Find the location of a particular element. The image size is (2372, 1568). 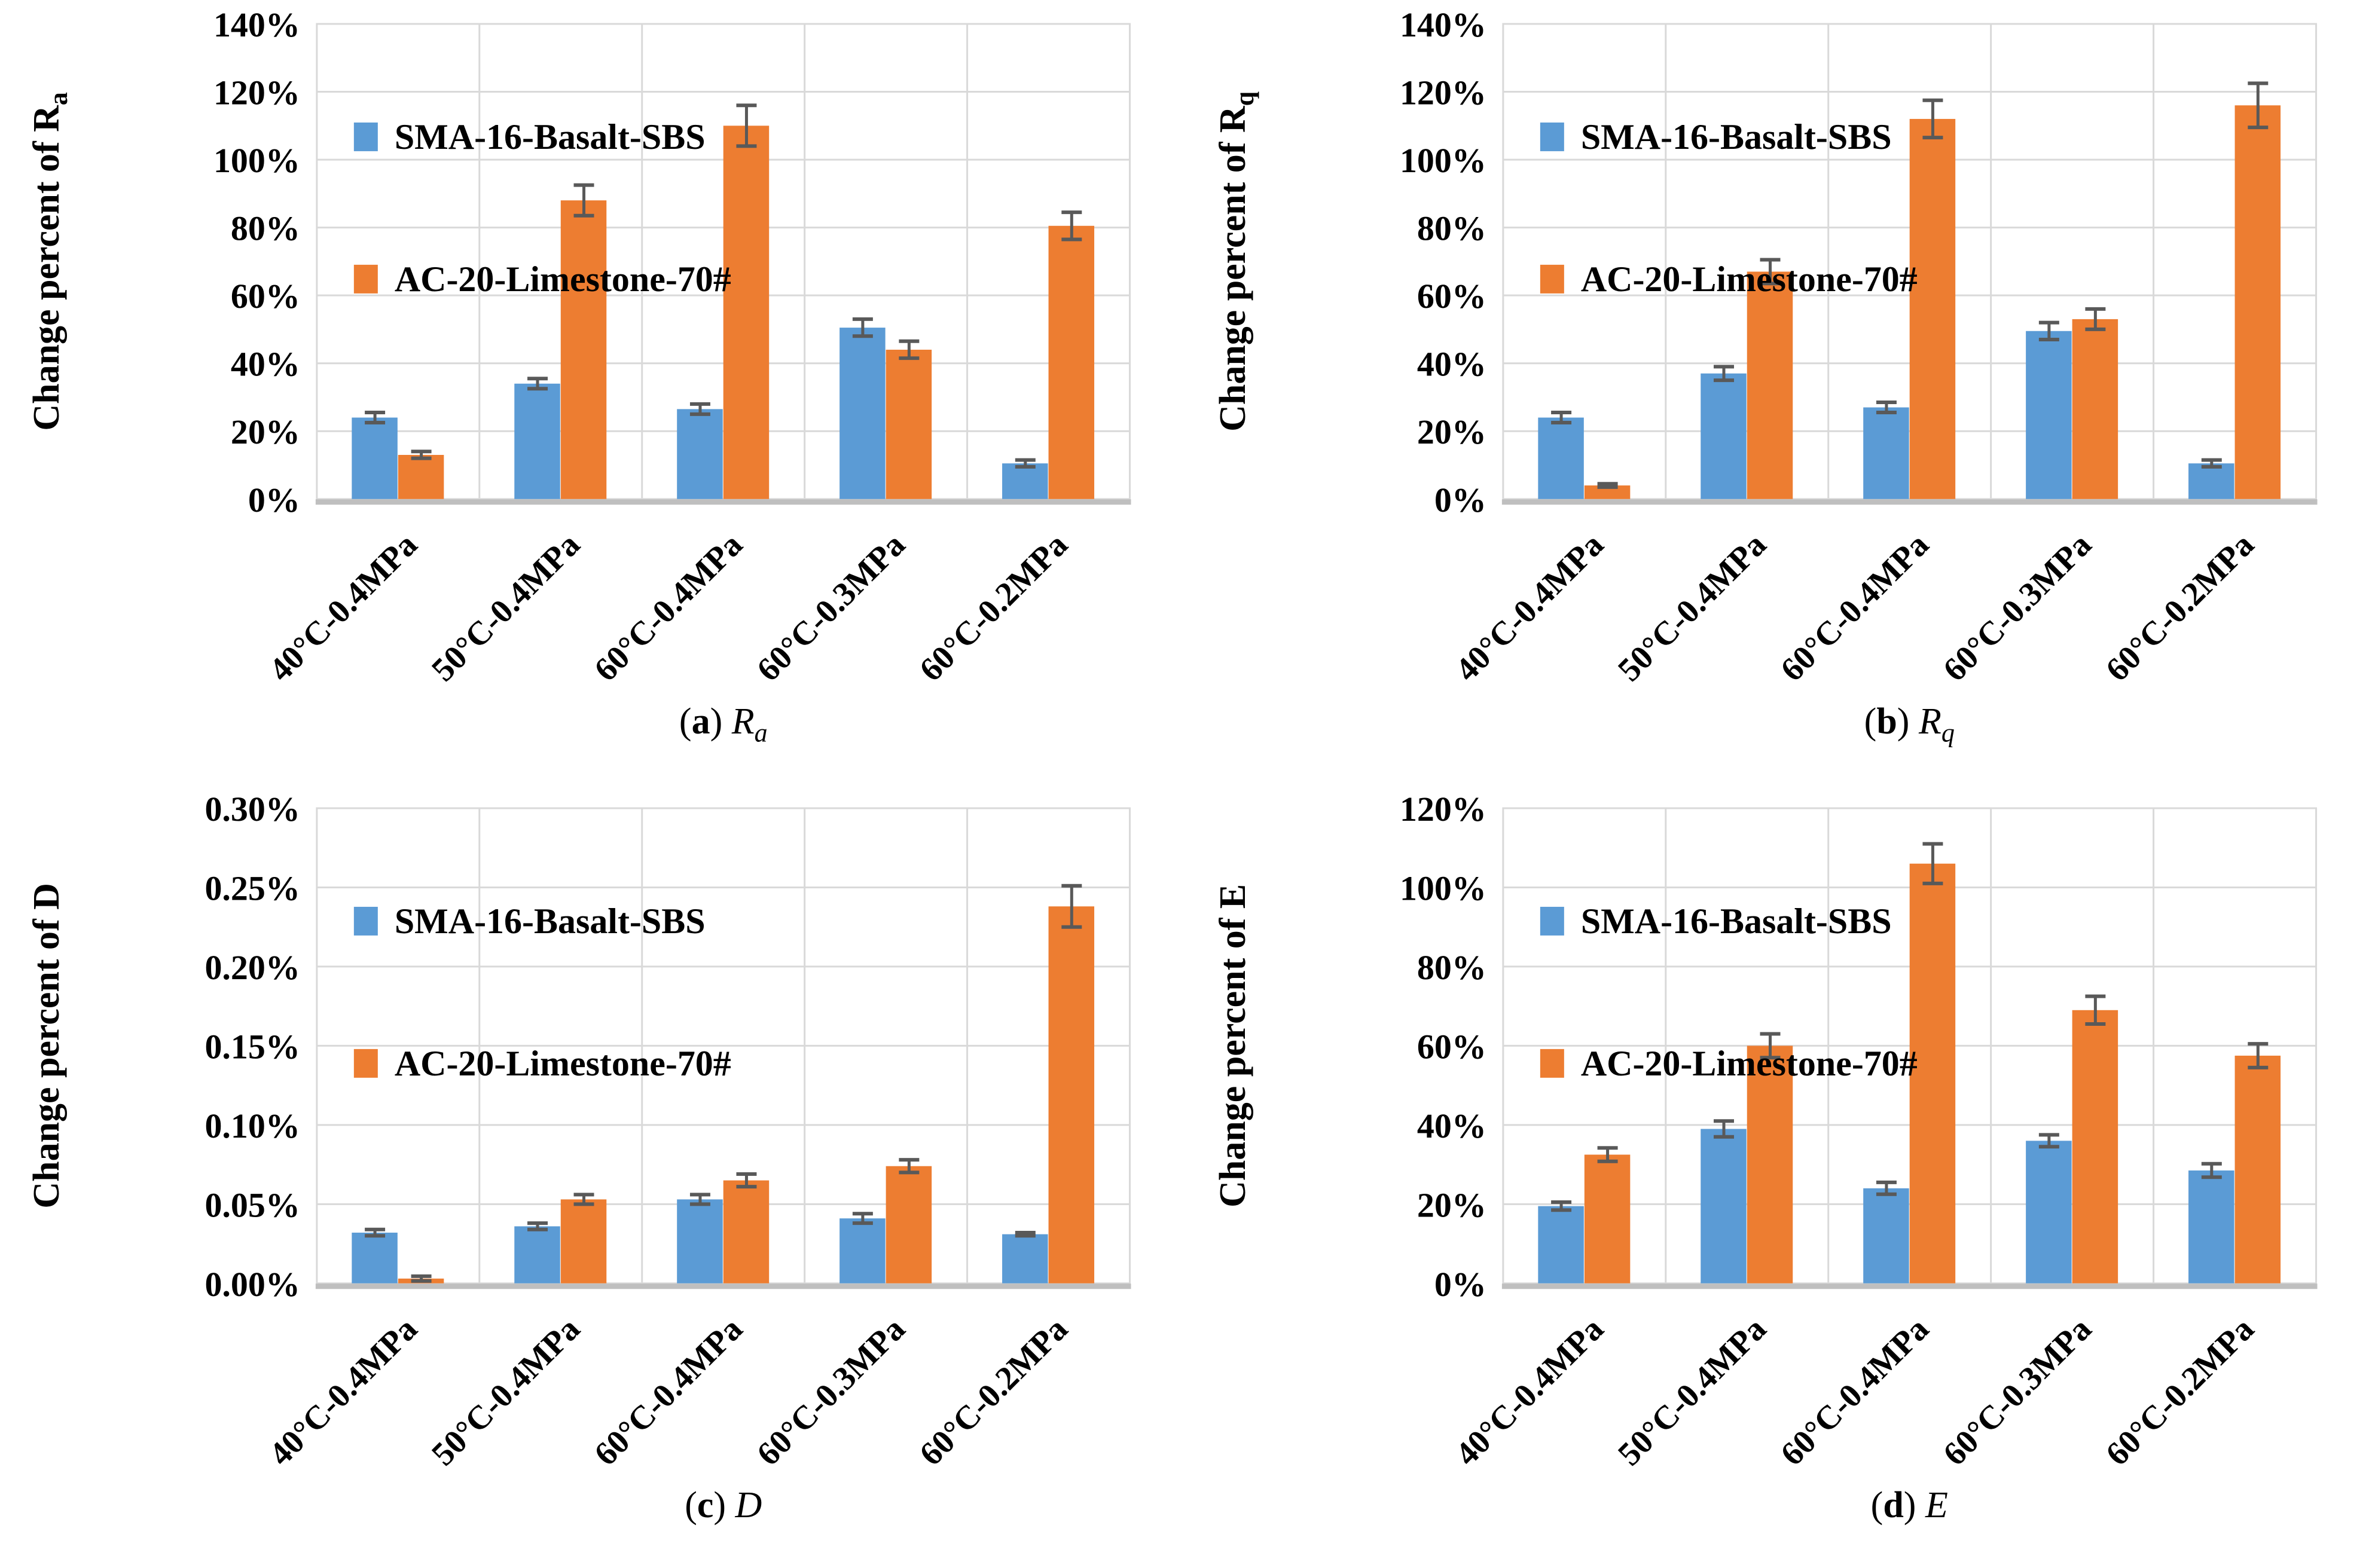

y-axis-title: Change percent of D is located at coordinates (47, 1045).